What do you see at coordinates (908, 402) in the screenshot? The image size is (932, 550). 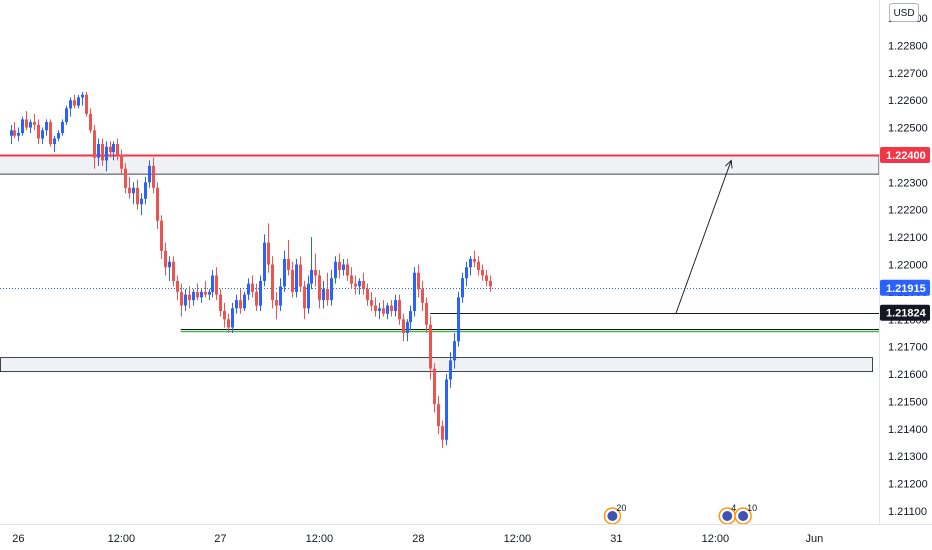 I see `price-tick-label: 1.21500` at bounding box center [908, 402].